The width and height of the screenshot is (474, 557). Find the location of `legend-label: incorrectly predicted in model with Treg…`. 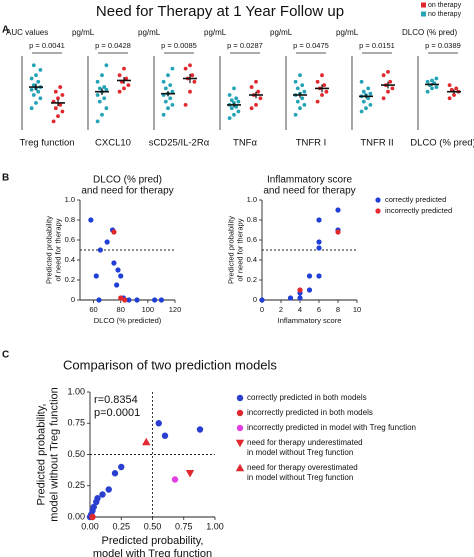

legend-label: incorrectly predicted in model with Treg… is located at coordinates (331, 427).